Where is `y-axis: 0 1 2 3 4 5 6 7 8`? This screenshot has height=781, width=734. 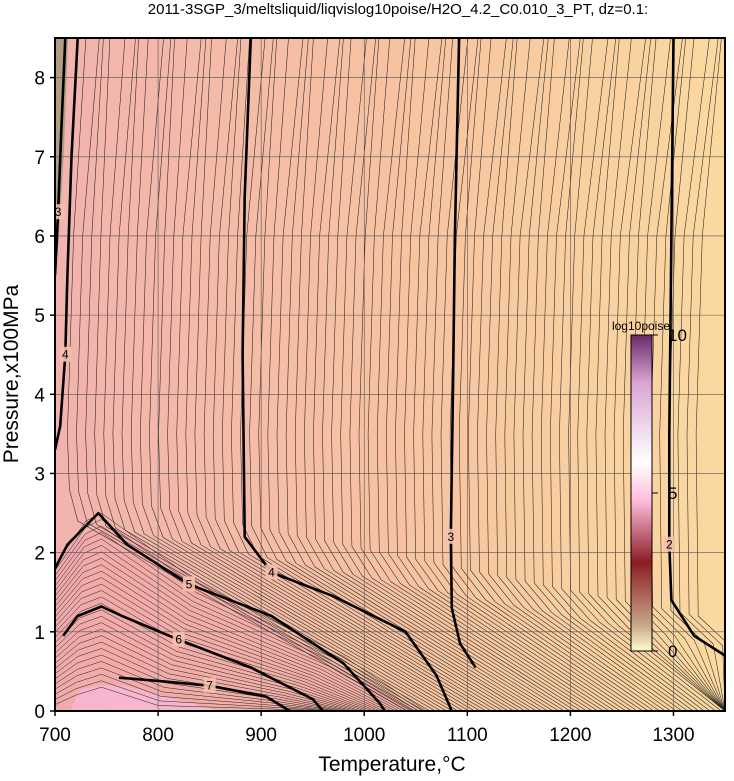 y-axis: 0 1 2 3 4 5 6 7 8 is located at coordinates (44, 396).